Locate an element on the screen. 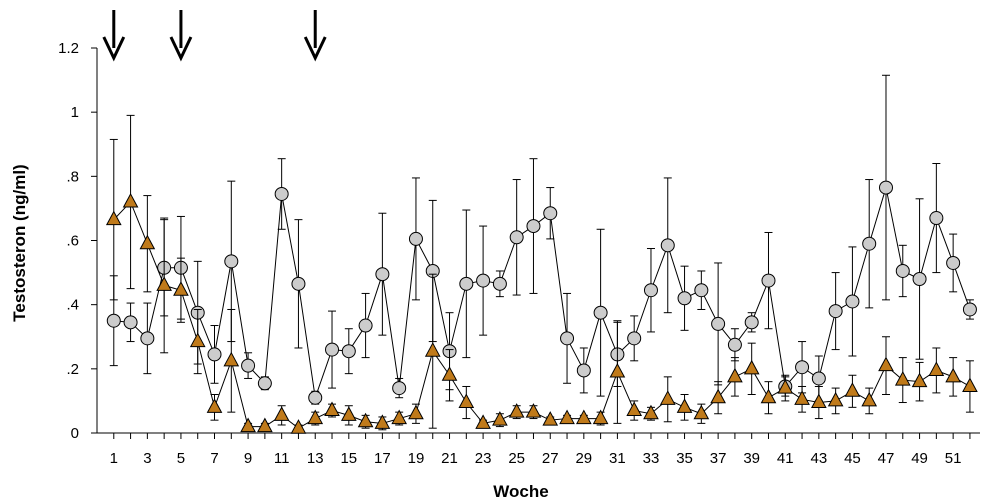  x-tick-label: 33 is located at coordinates (651, 458).